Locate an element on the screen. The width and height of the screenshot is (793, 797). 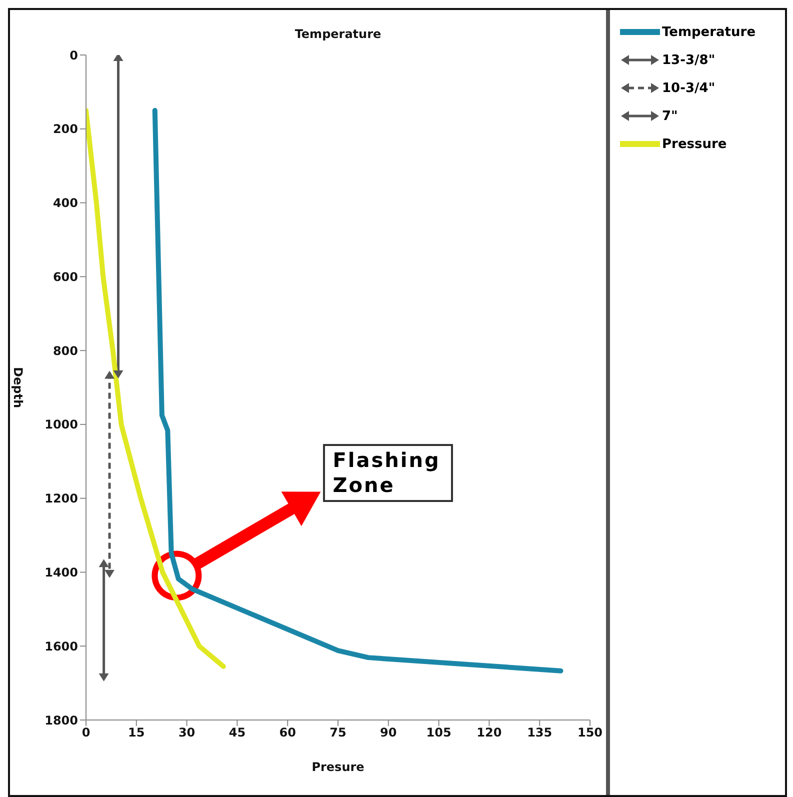
x-tick-label: 90 is located at coordinates (388, 733).